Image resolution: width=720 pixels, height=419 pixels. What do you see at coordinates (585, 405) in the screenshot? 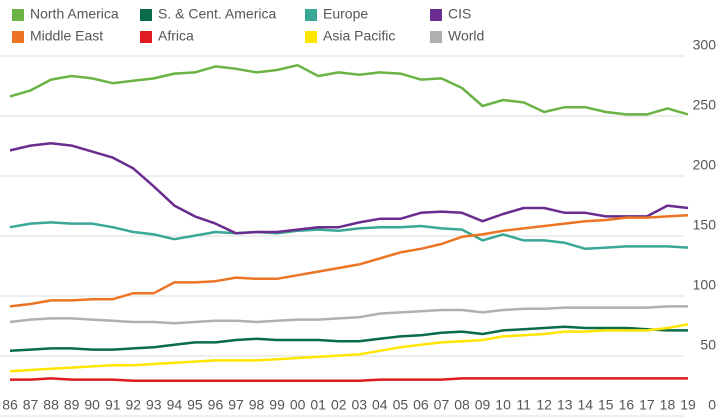
I see `x-tick-label: 14` at bounding box center [585, 405].